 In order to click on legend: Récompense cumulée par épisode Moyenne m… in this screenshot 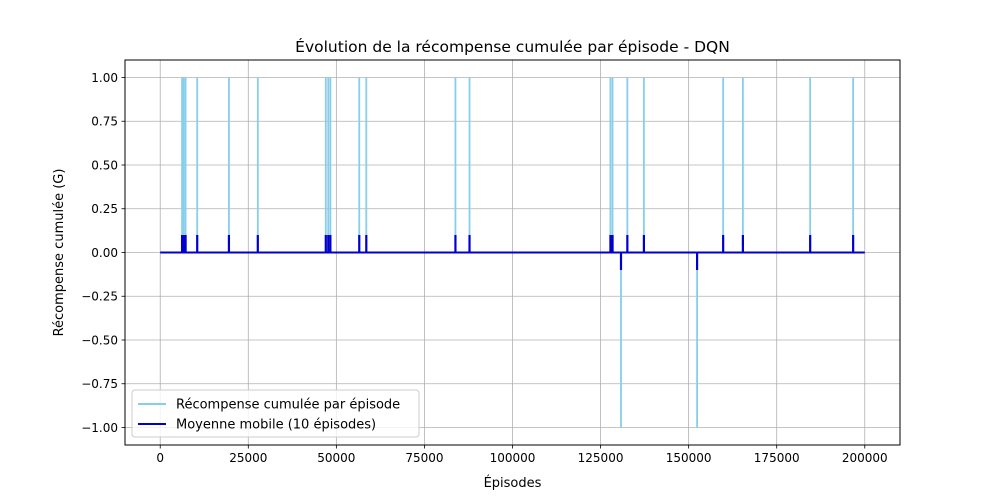, I will do `click(275, 413)`.